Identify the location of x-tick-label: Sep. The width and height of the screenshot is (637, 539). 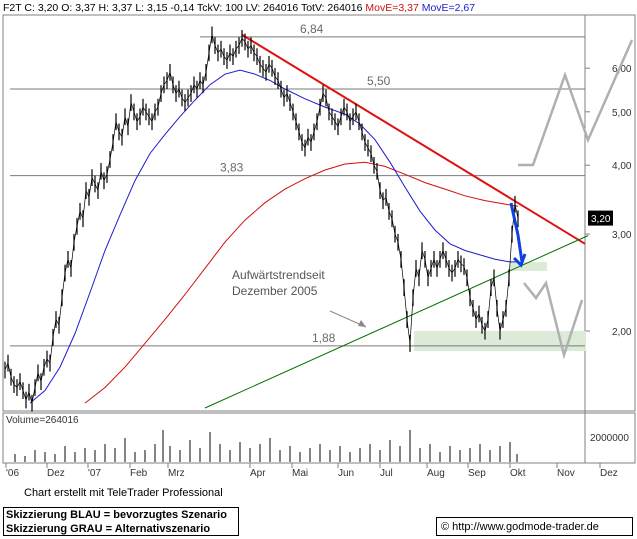
(477, 473).